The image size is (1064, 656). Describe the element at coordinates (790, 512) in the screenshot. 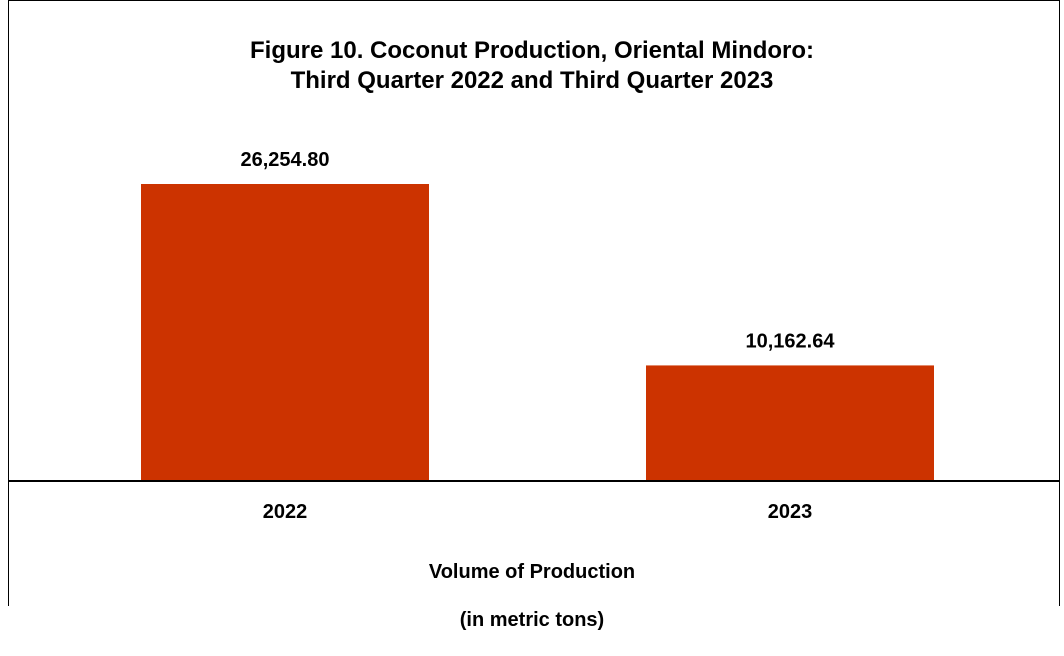

I see `x-tick-label-2023: 2023` at that location.